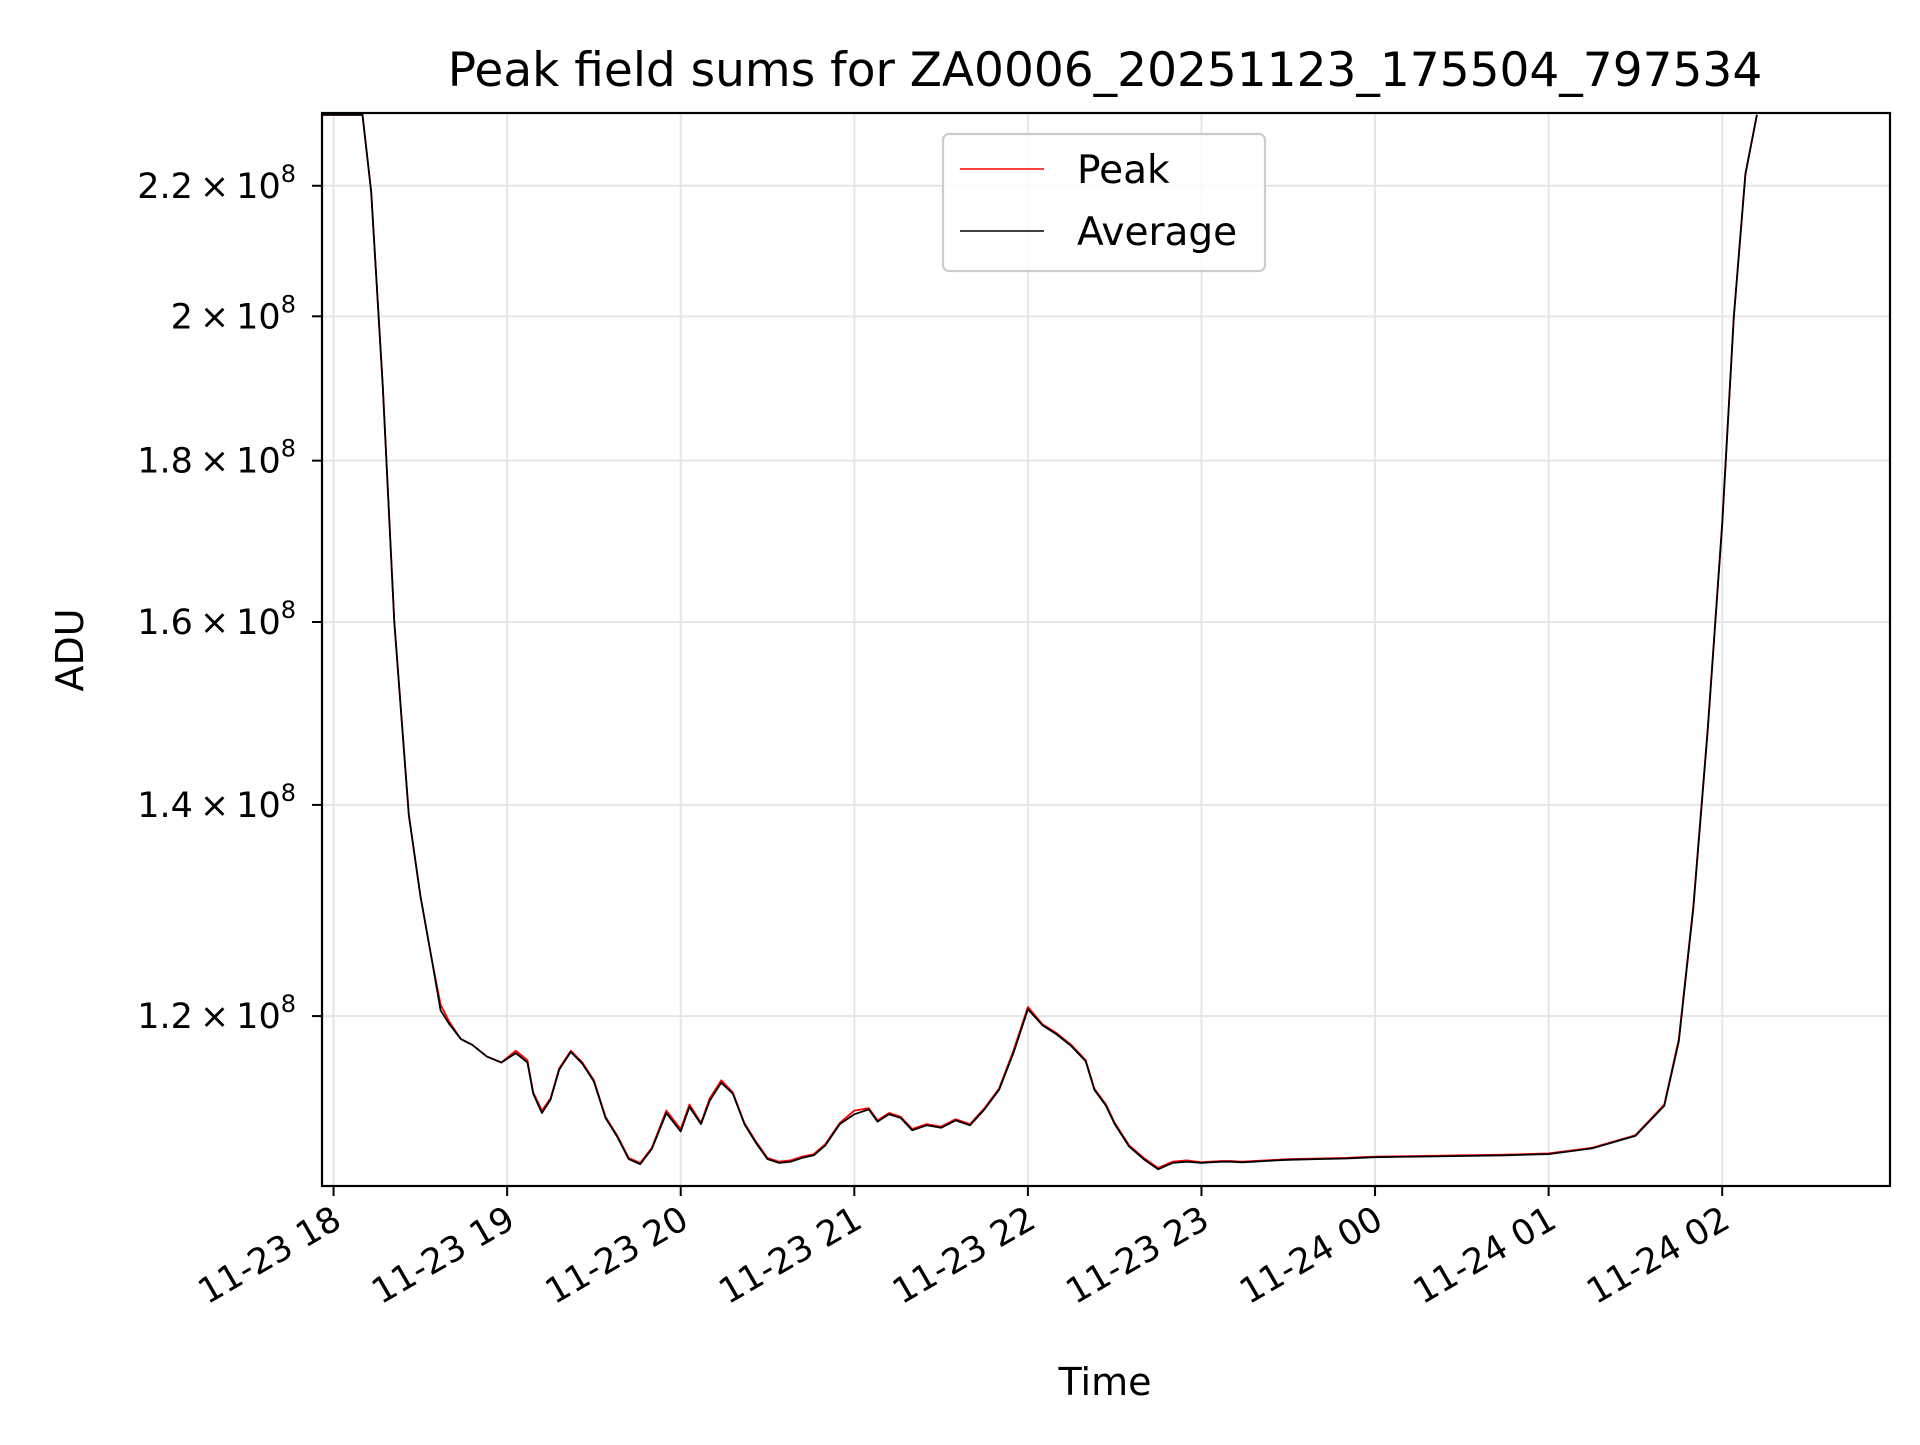  I want to click on y-tick-label: 1.4 × 108, so click(216, 802).